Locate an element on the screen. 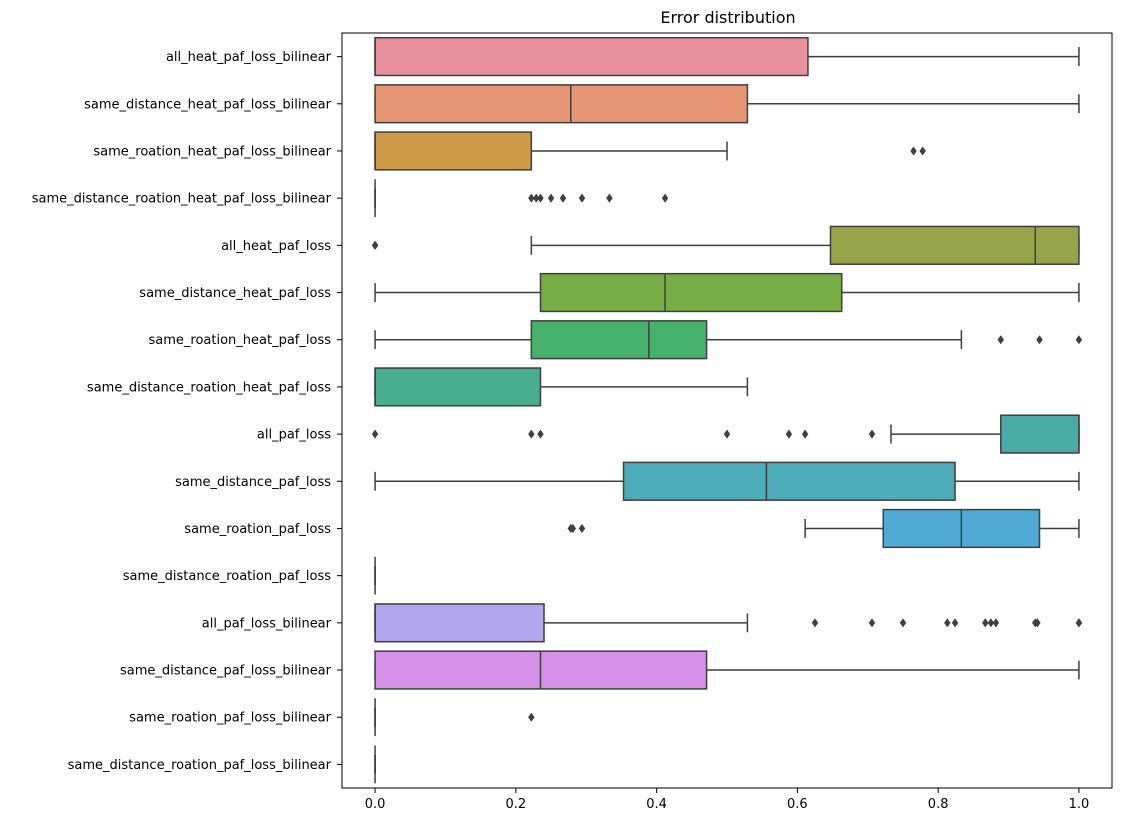 This screenshot has height=821, width=1125. x-tick-label: 0.8 is located at coordinates (938, 804).